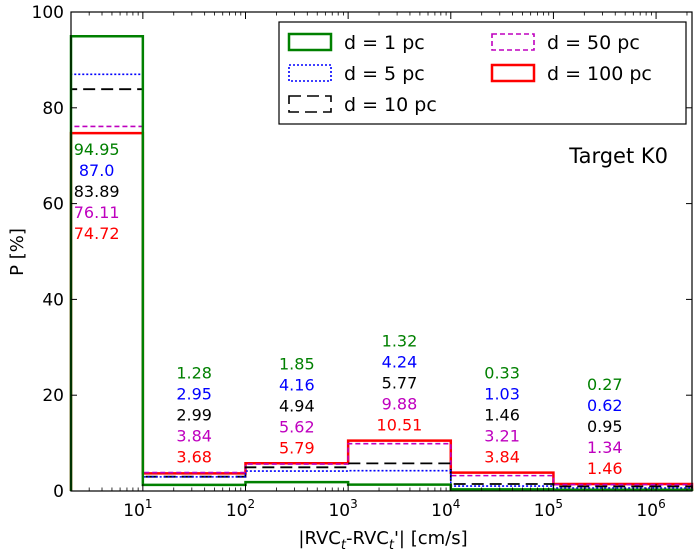  I want to click on value-label: 2.99, so click(194, 415).